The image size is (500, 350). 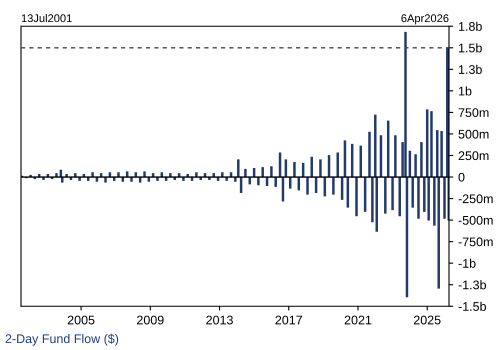 I want to click on y-tick-label: 1.3b, so click(x=470, y=69).